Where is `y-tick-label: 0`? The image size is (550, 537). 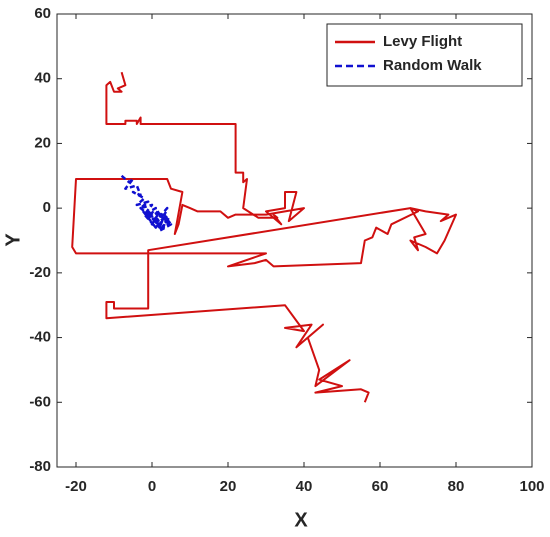
y-tick-label: 0 is located at coordinates (47, 207).